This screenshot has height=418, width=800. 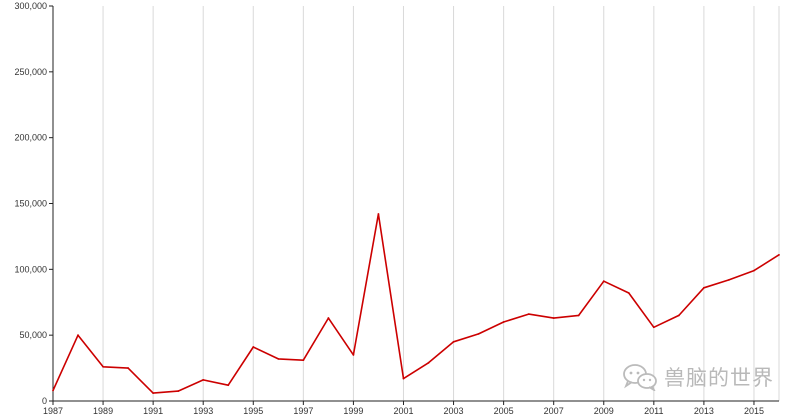 What do you see at coordinates (103, 411) in the screenshot?
I see `x-tick-label: 1989` at bounding box center [103, 411].